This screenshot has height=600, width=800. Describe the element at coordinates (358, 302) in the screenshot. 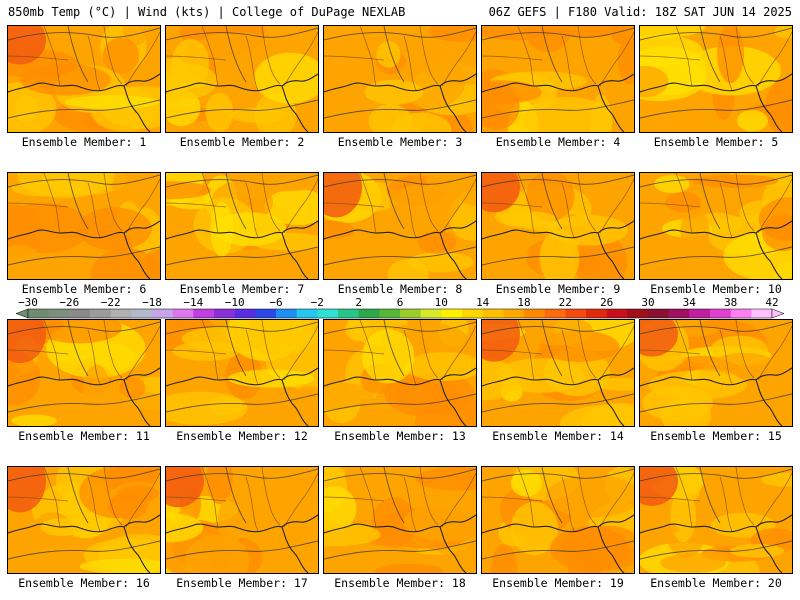

I see `colorbar-tick-label: 2` at that location.